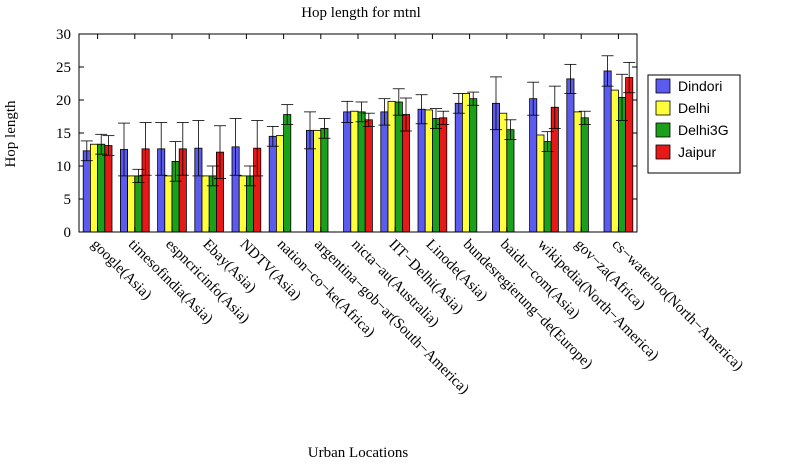 The image size is (808, 475). I want to click on y-tick-label: 5, so click(68, 200).